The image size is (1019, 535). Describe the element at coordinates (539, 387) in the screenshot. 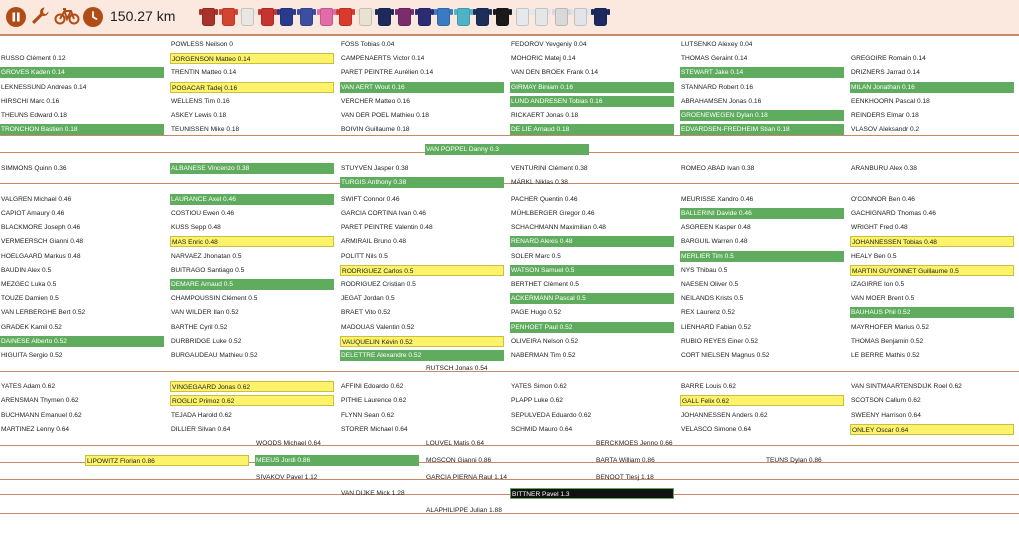

I see `rider-entry: YATES Simon 0.62` at that location.